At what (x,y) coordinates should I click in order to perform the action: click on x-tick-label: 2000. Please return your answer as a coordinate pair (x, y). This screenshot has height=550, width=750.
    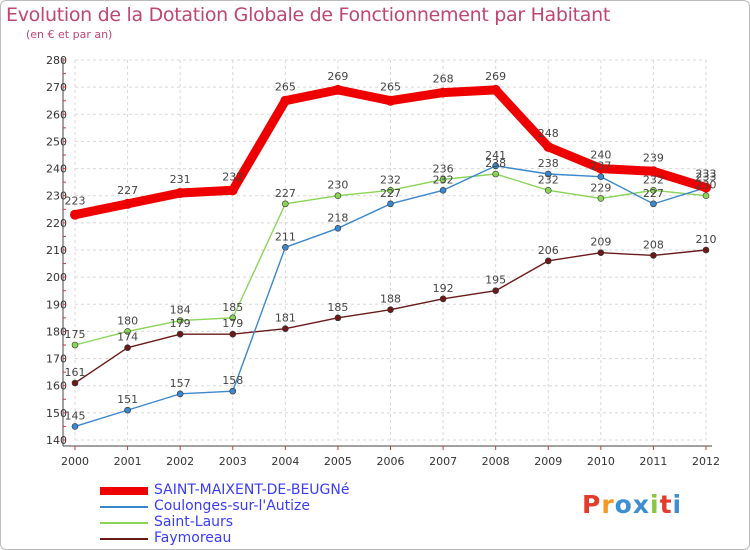
    Looking at the image, I should click on (75, 461).